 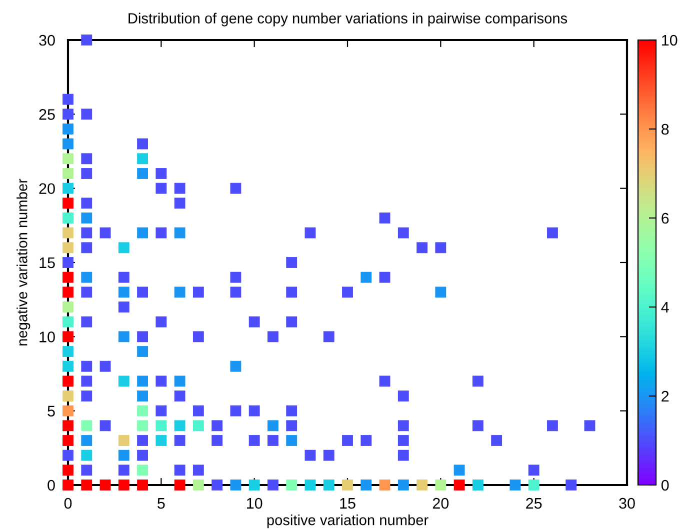 I want to click on color-bar-label: 4, so click(x=665, y=307).